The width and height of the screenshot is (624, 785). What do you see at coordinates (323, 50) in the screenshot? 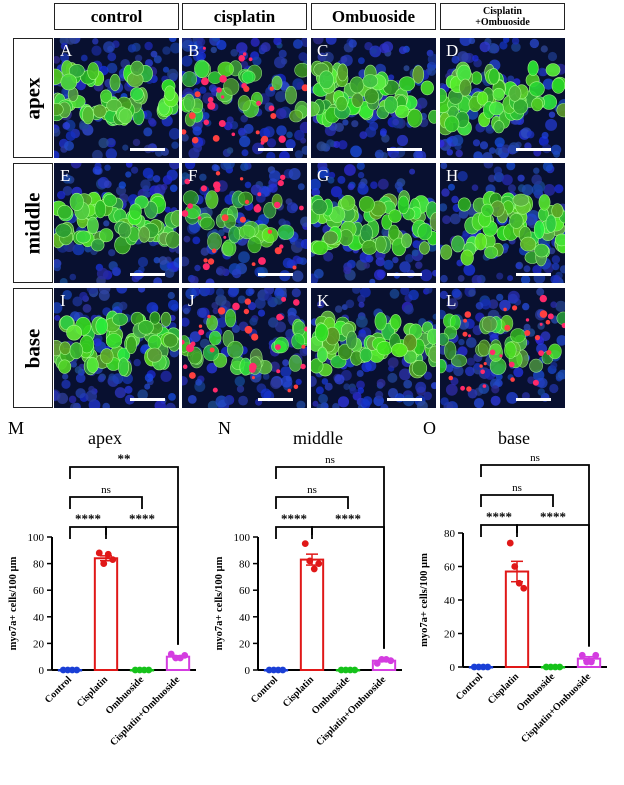
I see `panel-letter: C` at bounding box center [323, 50].